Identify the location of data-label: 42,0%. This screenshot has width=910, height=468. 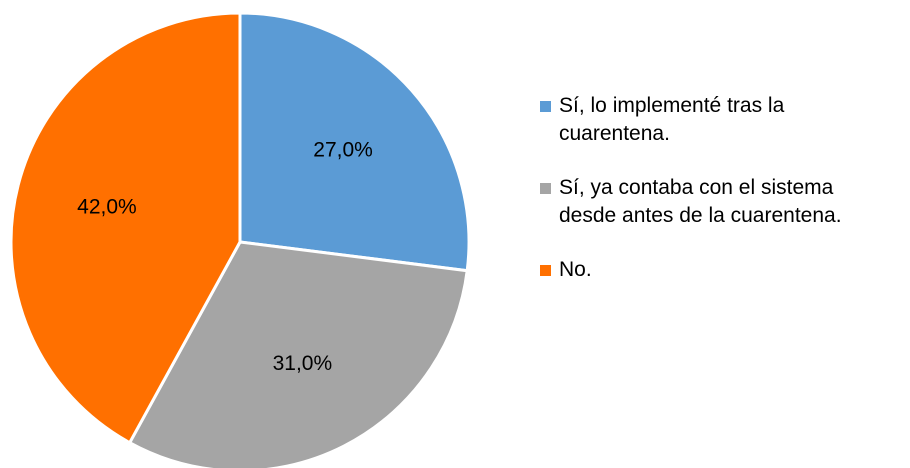
(107, 206).